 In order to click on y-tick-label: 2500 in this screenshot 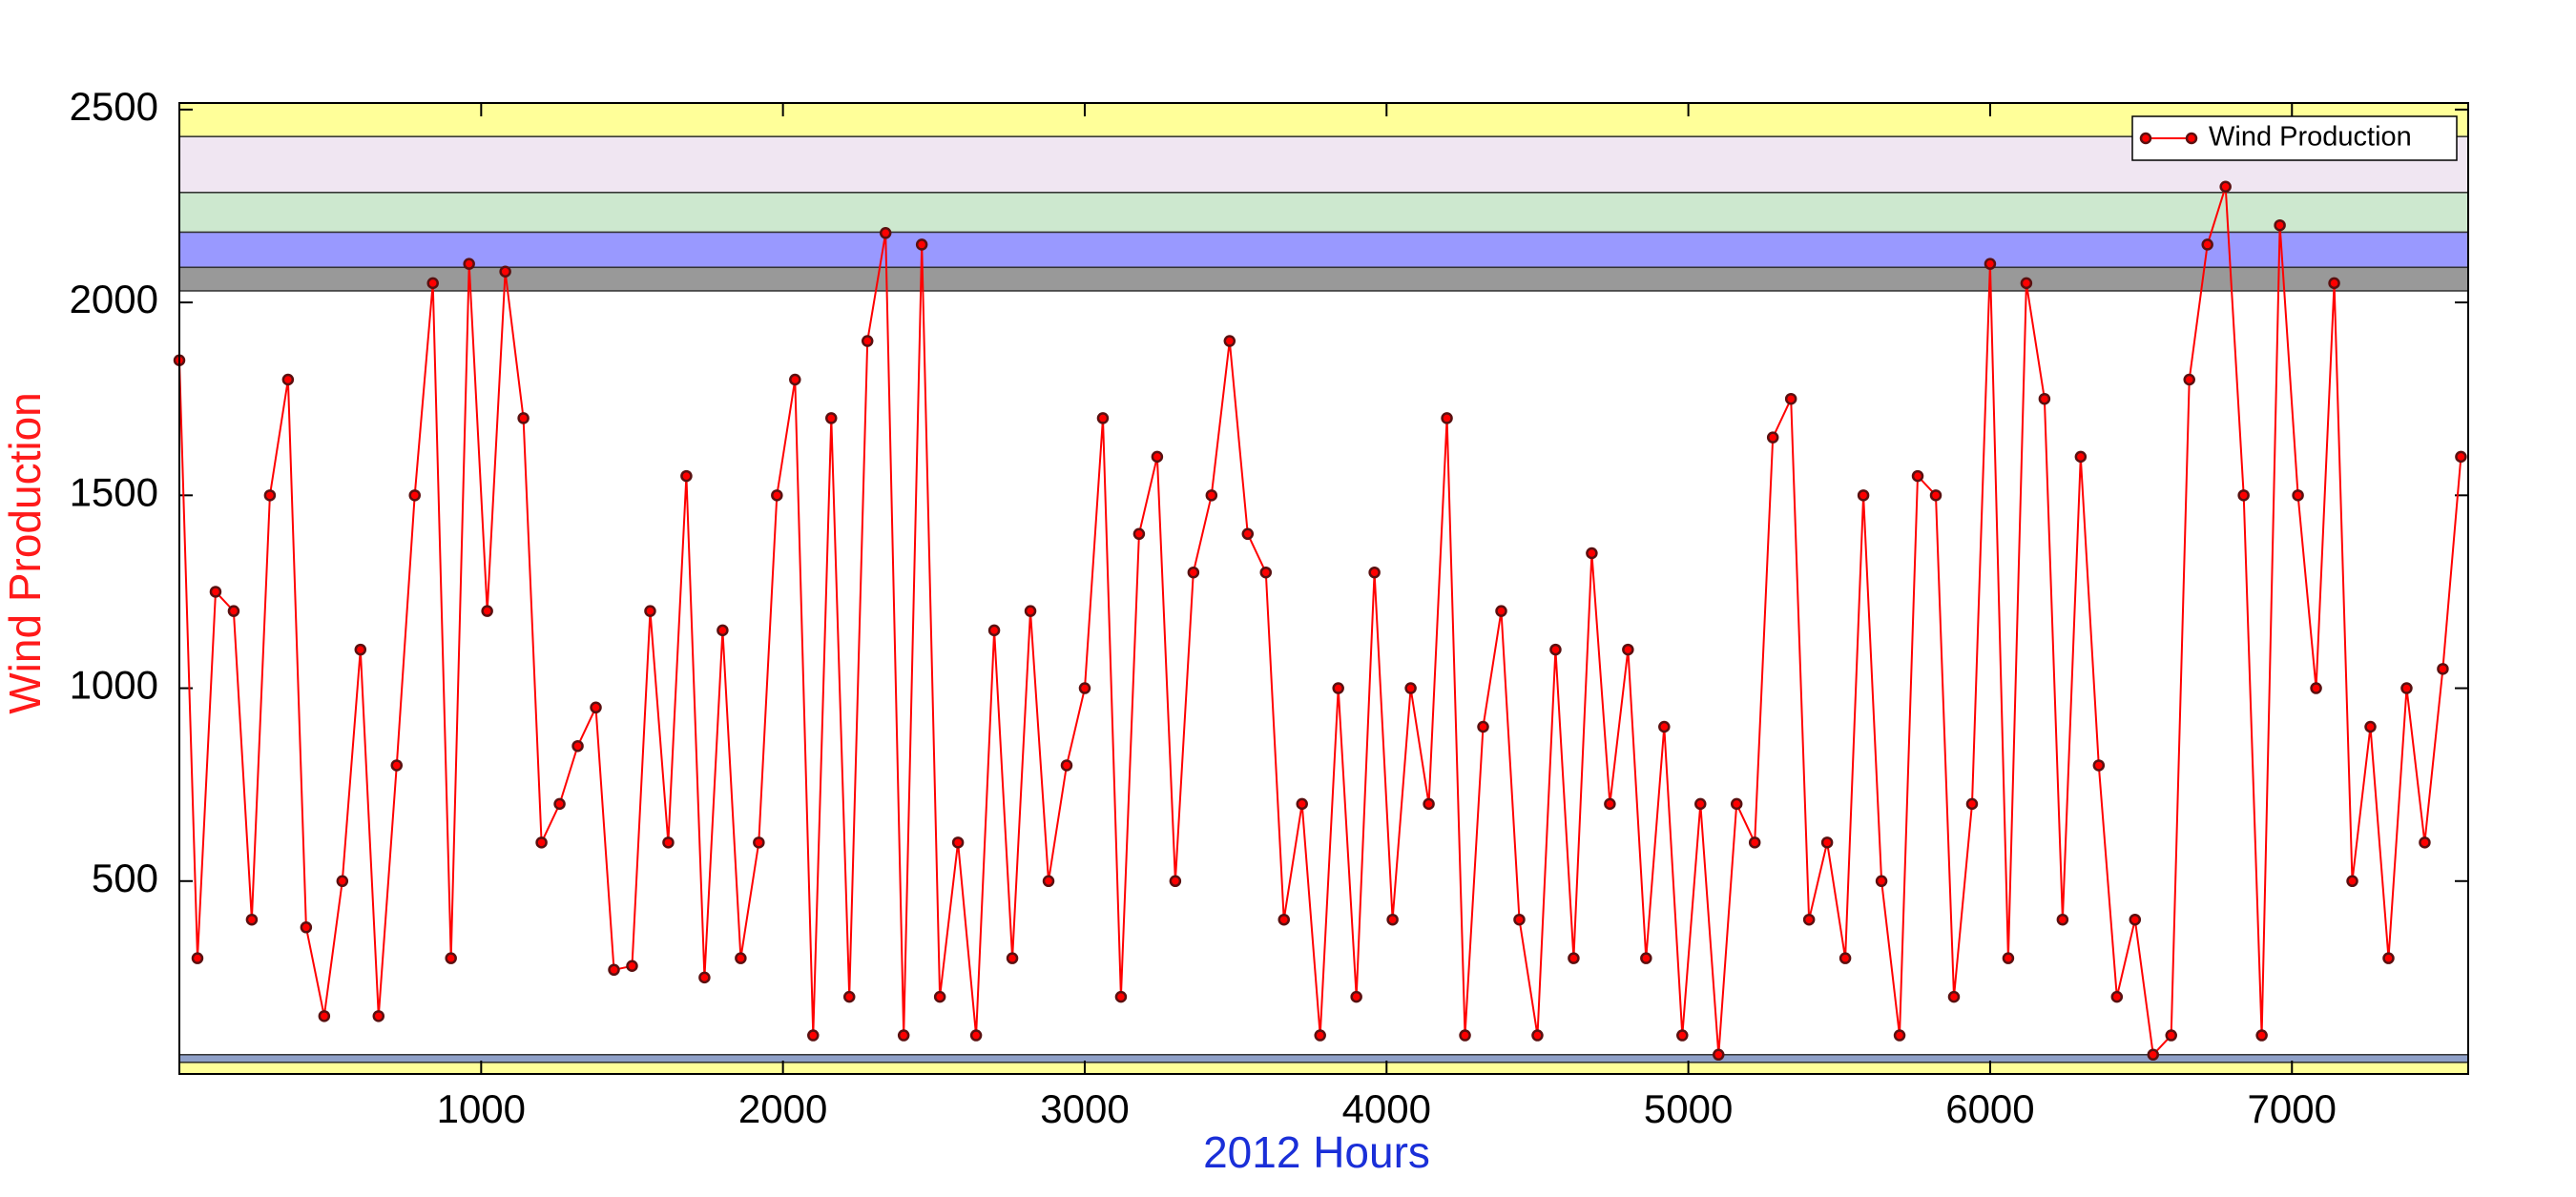, I will do `click(114, 107)`.